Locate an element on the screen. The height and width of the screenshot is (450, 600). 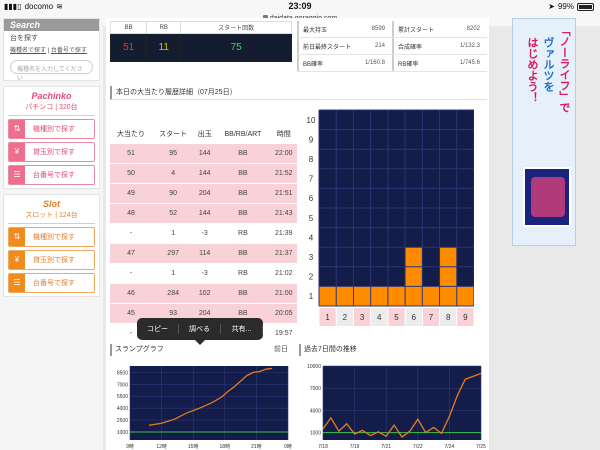
ad-character-art is located at coordinates (548, 197).